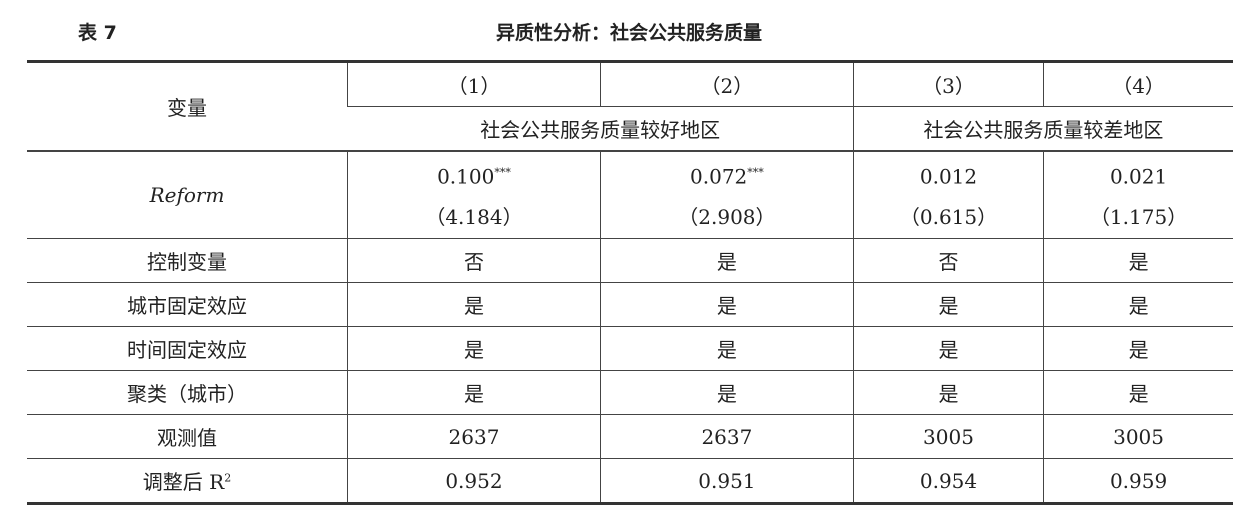 This screenshot has width=1258, height=520. I want to click on cell: 0.959, so click(1138, 481).